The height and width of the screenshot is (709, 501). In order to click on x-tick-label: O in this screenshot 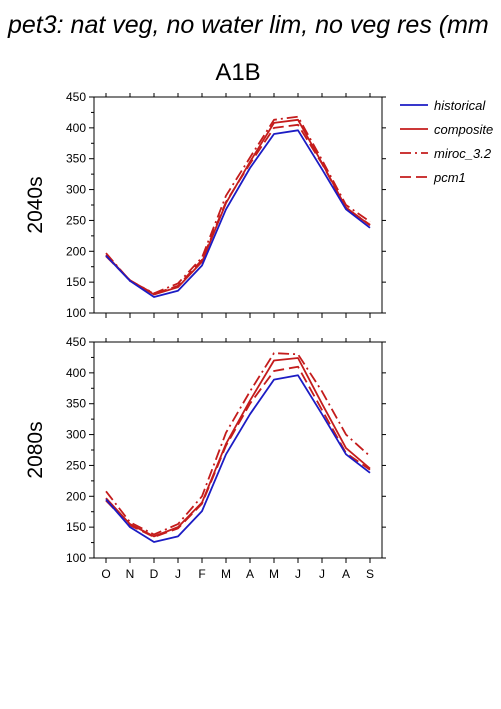, I will do `click(105, 574)`.